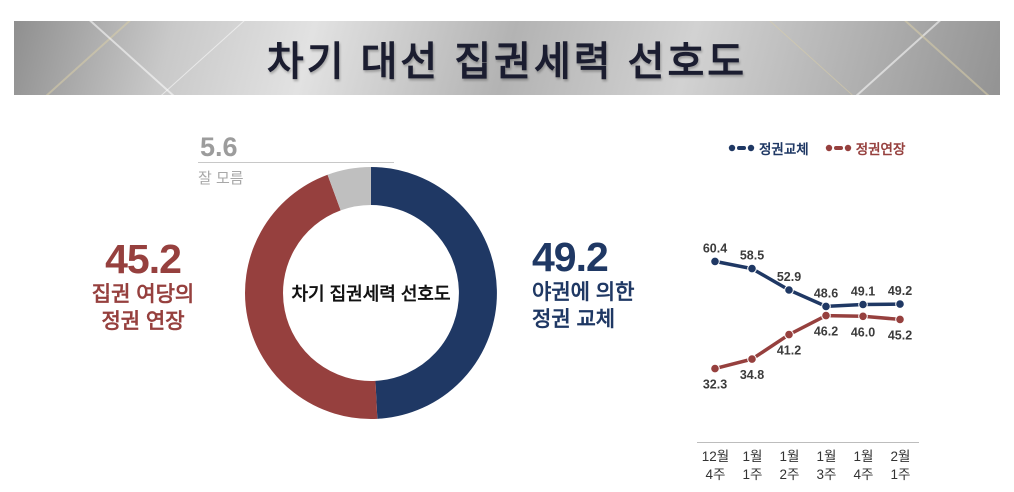  Describe the element at coordinates (900, 291) in the screenshot. I see `data-point-label: 49.2` at that location.